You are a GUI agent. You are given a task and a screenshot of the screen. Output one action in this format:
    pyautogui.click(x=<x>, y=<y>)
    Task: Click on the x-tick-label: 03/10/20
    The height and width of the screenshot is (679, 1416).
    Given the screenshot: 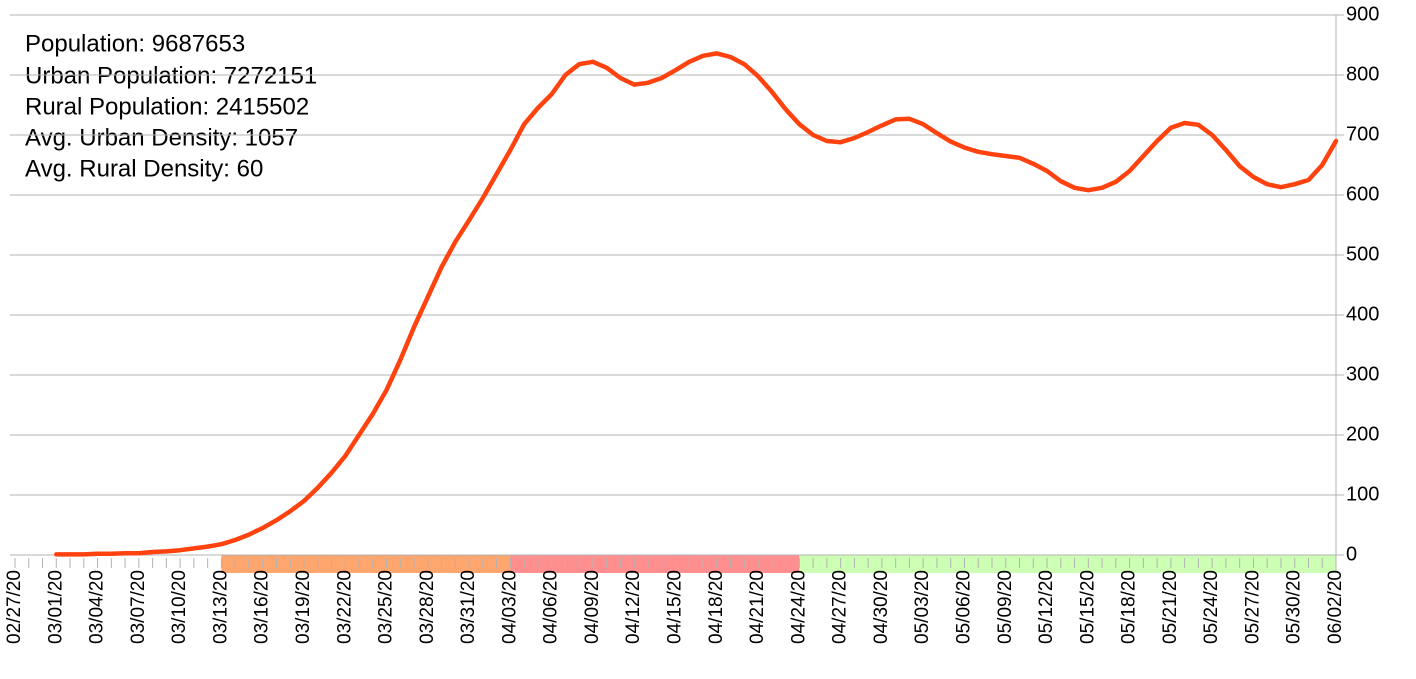 What is the action you would take?
    pyautogui.click(x=179, y=607)
    